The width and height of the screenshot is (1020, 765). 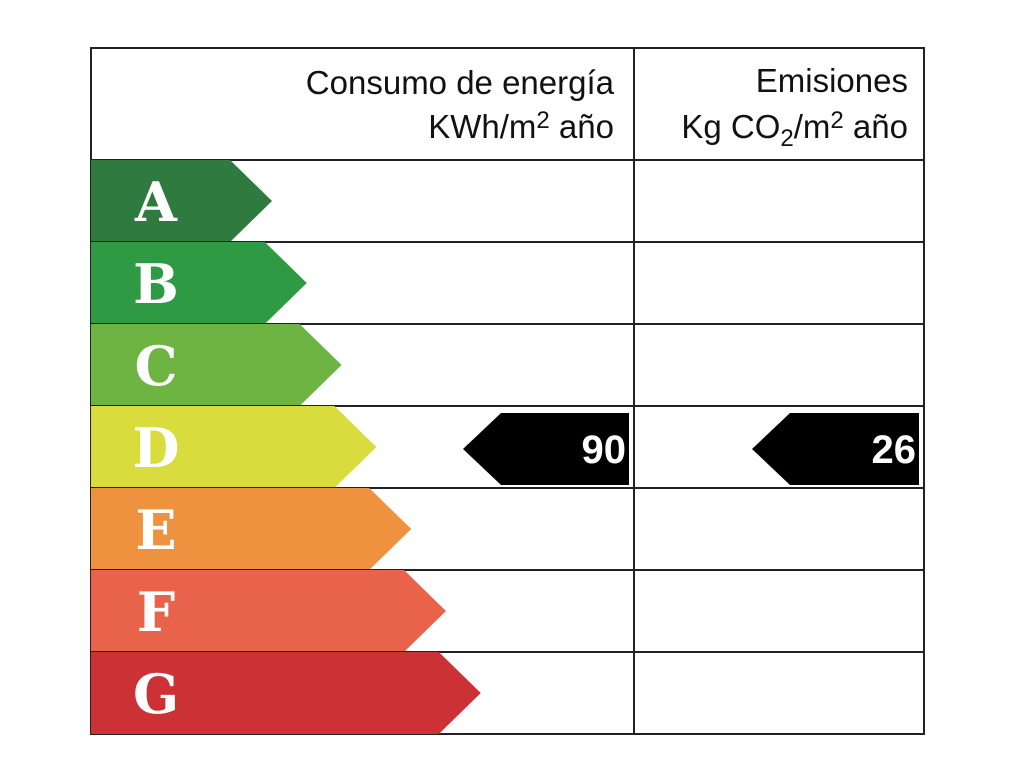 I want to click on energy-unit: KWh/m2 año, so click(x=521, y=126).